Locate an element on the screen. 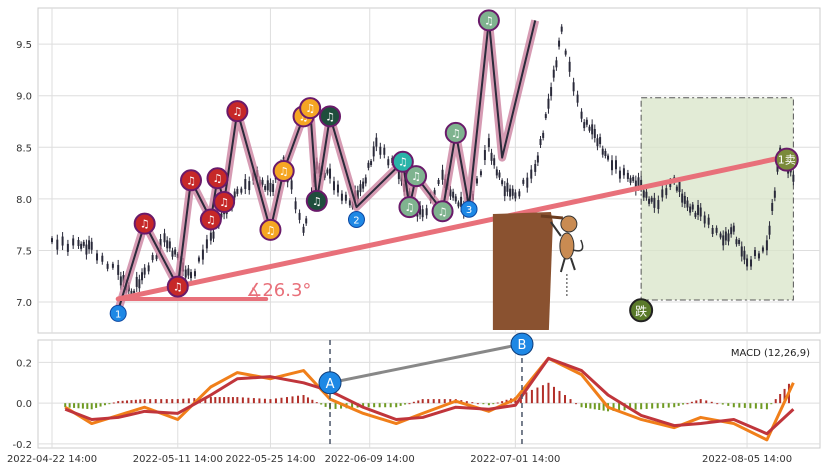 The height and width of the screenshot is (475, 825). note-marker-icon is located at coordinates (316, 200).